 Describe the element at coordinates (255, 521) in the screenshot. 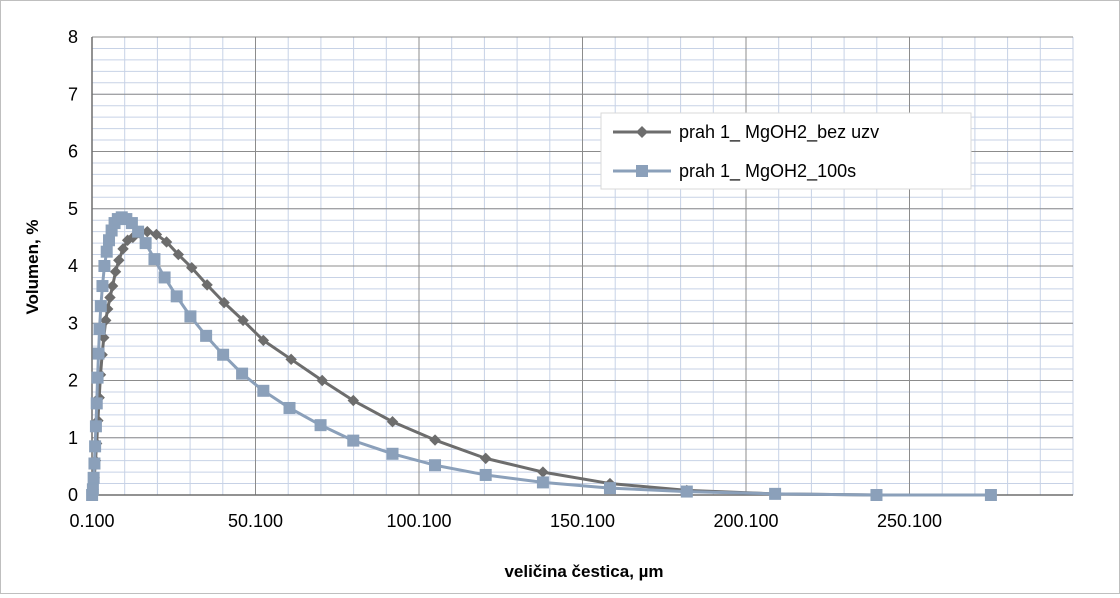

I see `x-tick-label: 50.100` at that location.